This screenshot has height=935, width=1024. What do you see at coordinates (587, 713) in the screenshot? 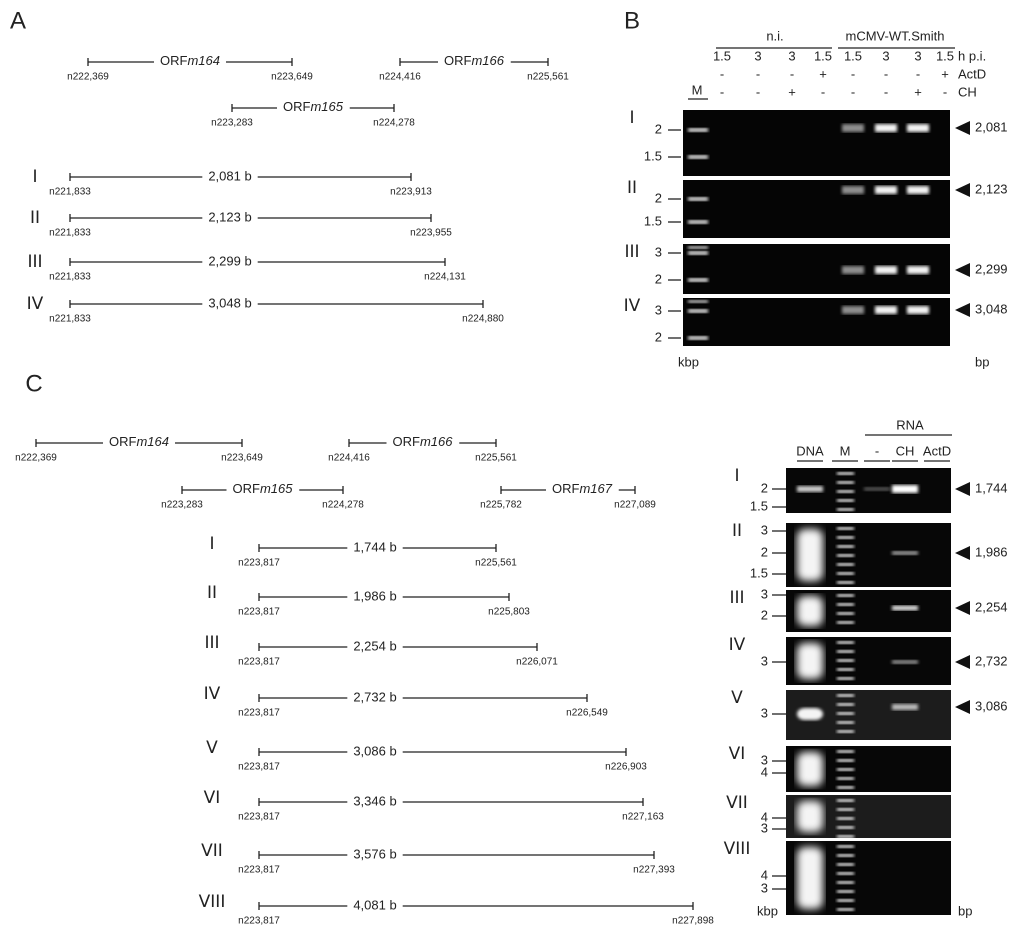
I see `end-coordinate: n226,549` at bounding box center [587, 713].